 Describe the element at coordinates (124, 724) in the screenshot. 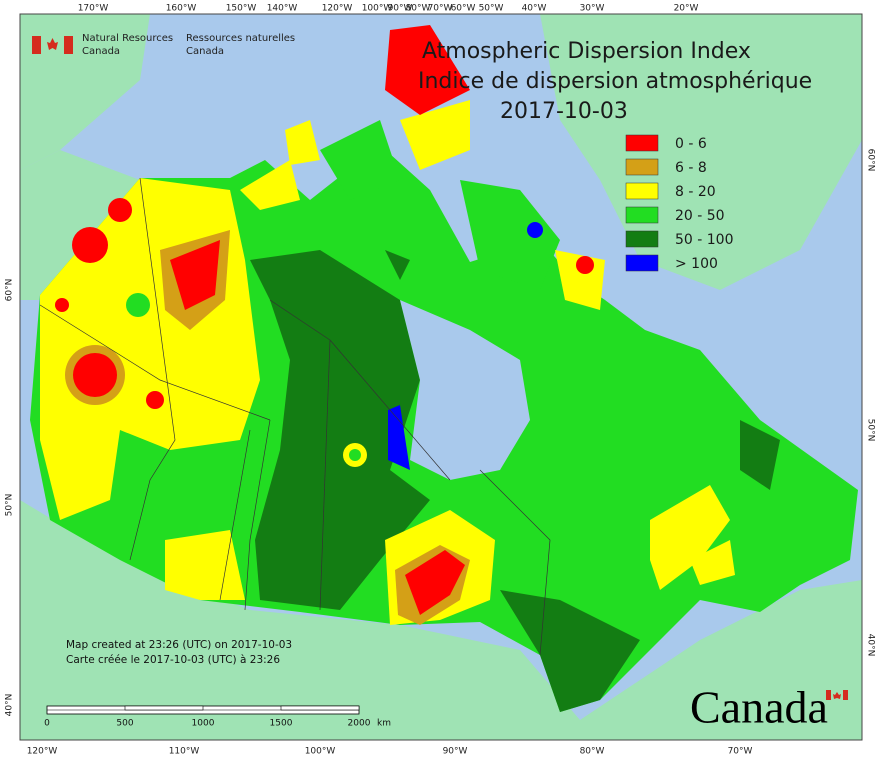

I see `scale-label: 500` at that location.